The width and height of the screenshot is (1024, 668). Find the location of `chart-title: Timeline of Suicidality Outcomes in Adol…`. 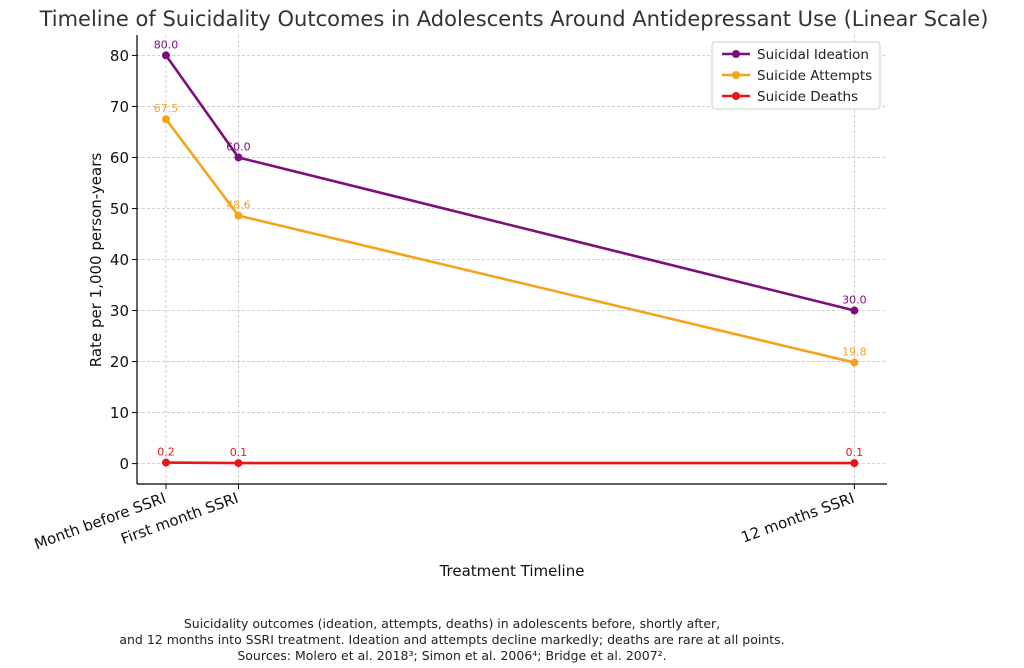

chart-title: Timeline of Suicidality Outcomes in Adol… is located at coordinates (514, 19).